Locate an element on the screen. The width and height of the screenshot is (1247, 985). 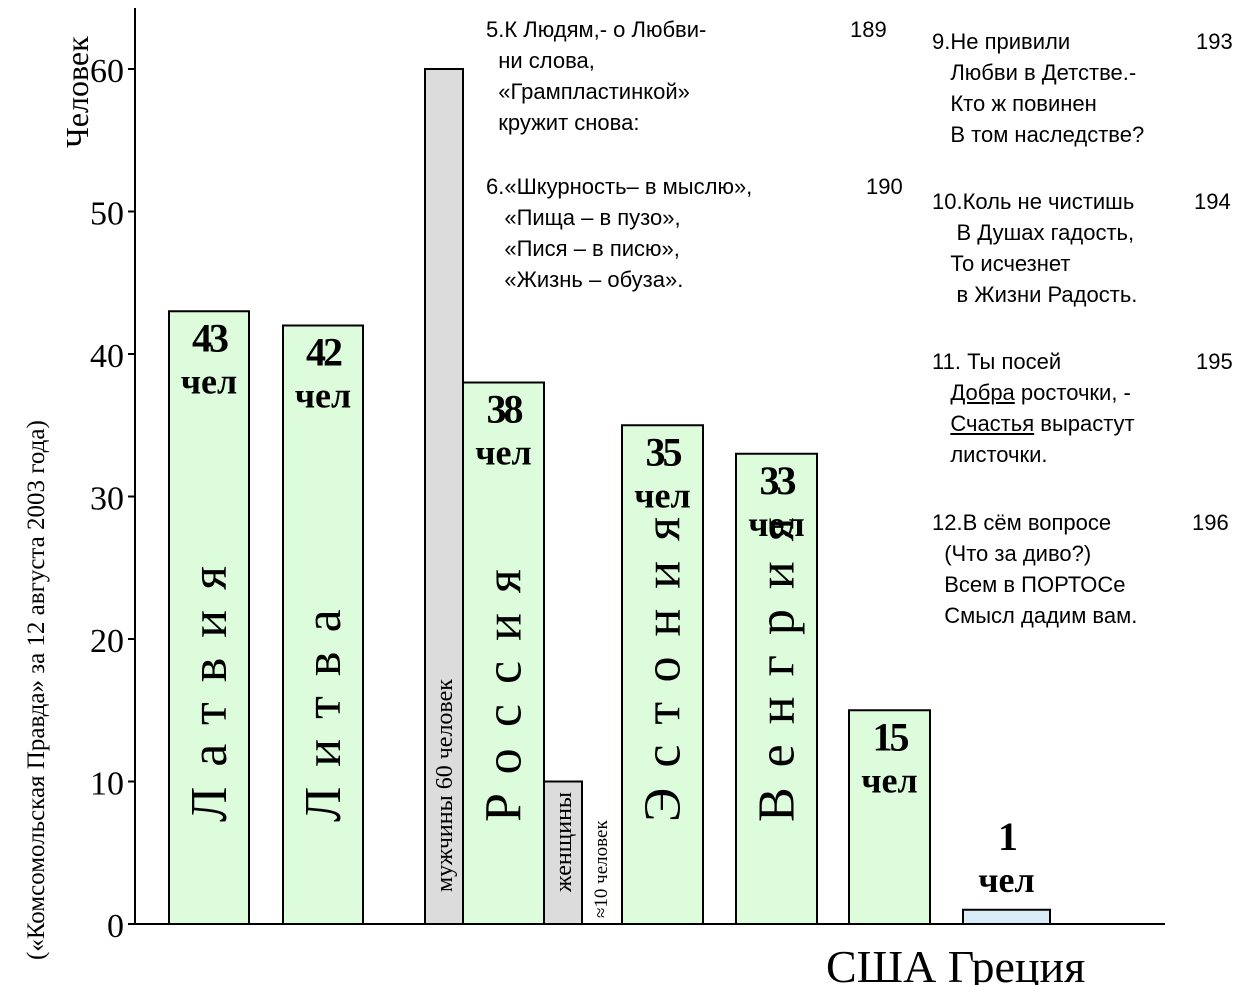
poem-10-number: 194 is located at coordinates (1212, 201).